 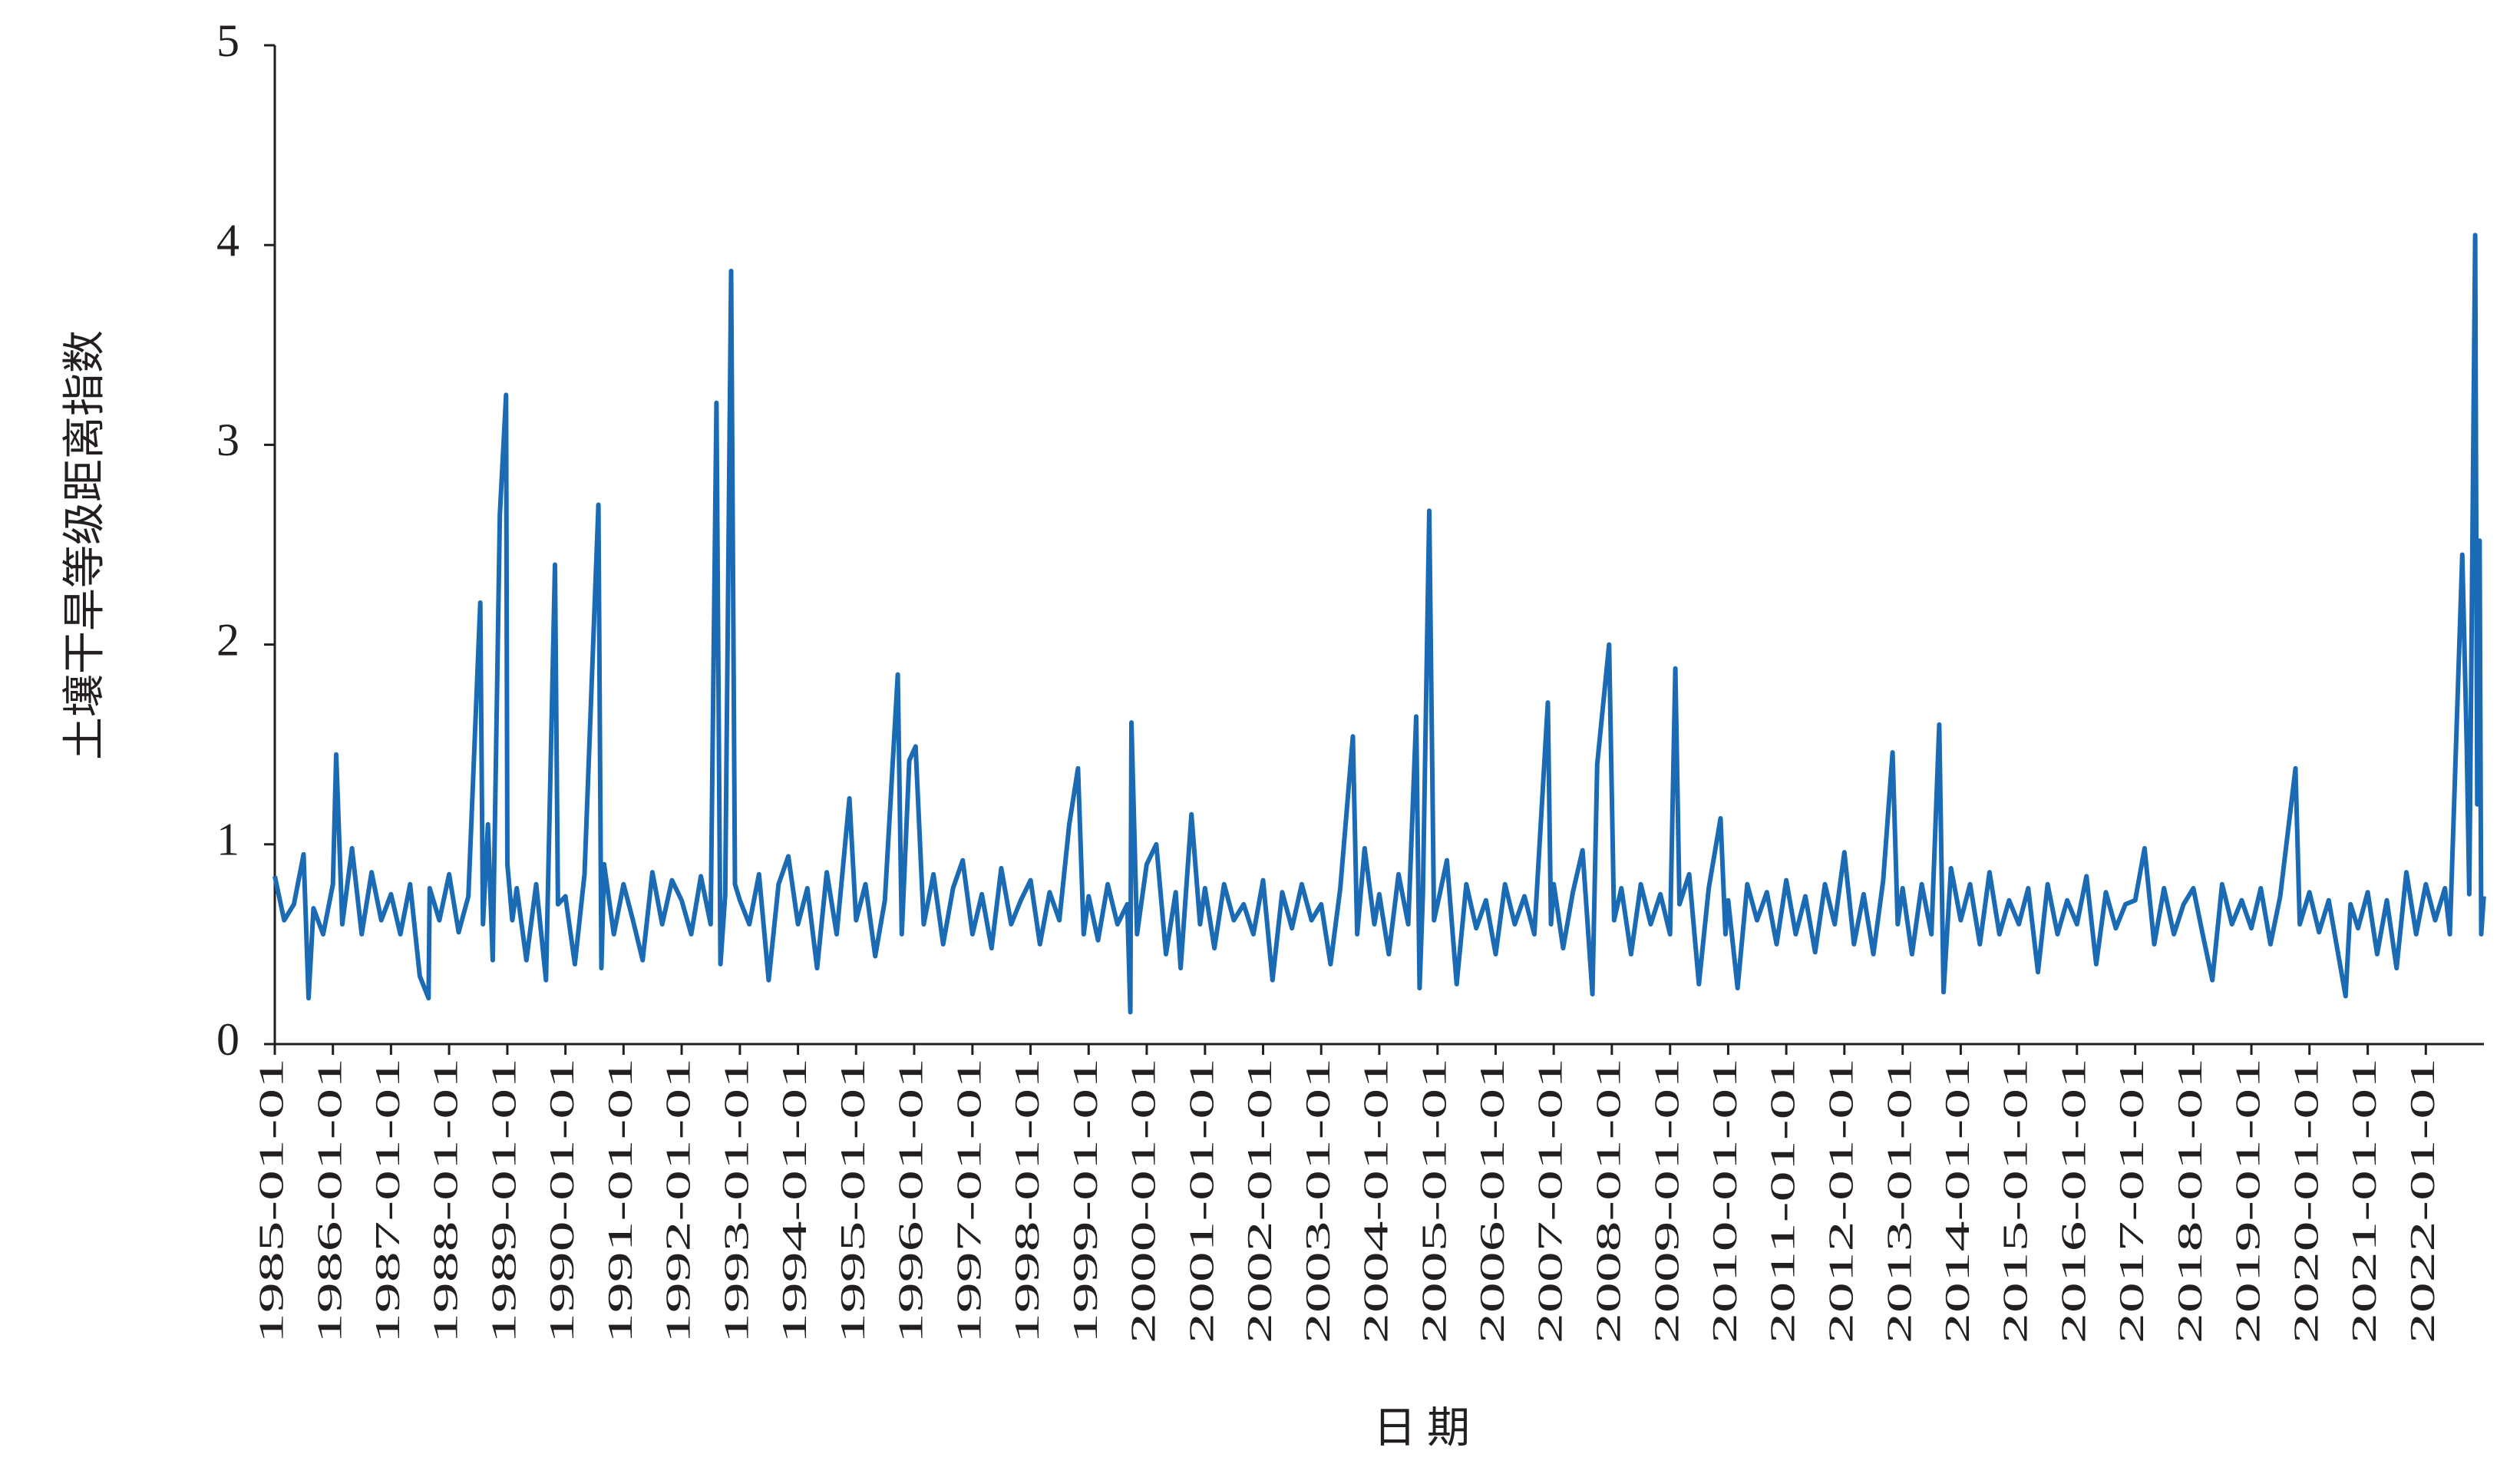 What do you see at coordinates (228, 1039) in the screenshot?
I see `y-tick-label: 0` at bounding box center [228, 1039].